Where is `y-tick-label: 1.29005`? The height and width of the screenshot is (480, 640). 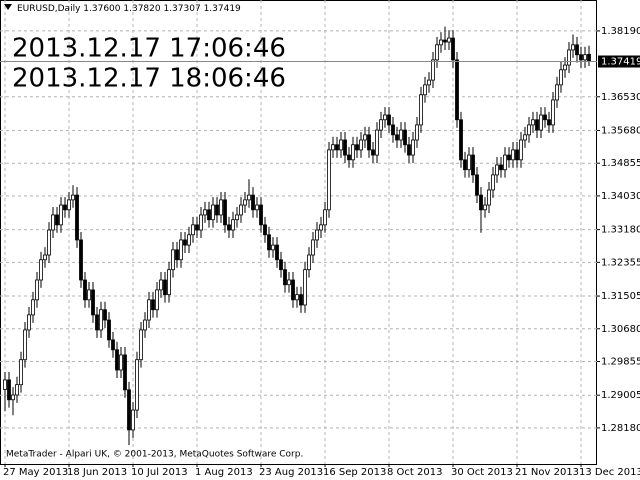
y-tick-label: 1.29005 is located at coordinates (620, 395).